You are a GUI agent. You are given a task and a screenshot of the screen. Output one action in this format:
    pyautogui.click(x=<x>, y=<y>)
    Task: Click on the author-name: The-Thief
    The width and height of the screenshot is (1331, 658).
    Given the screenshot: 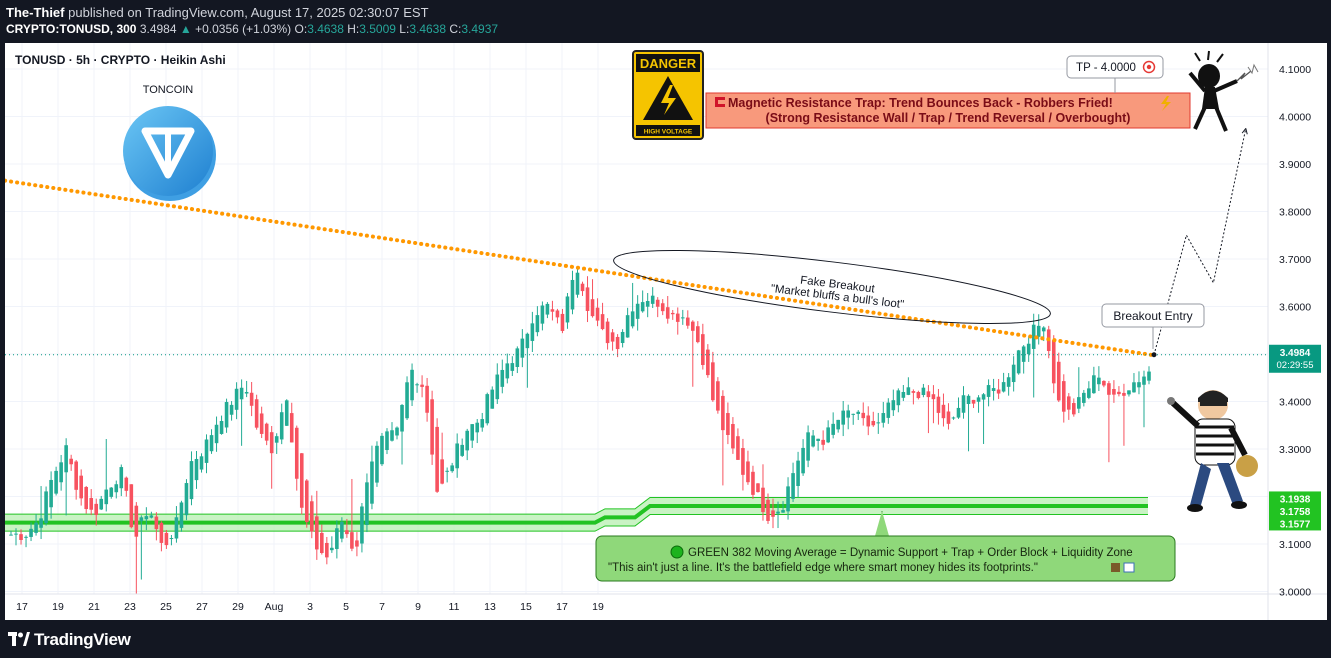 What is the action you would take?
    pyautogui.click(x=35, y=12)
    